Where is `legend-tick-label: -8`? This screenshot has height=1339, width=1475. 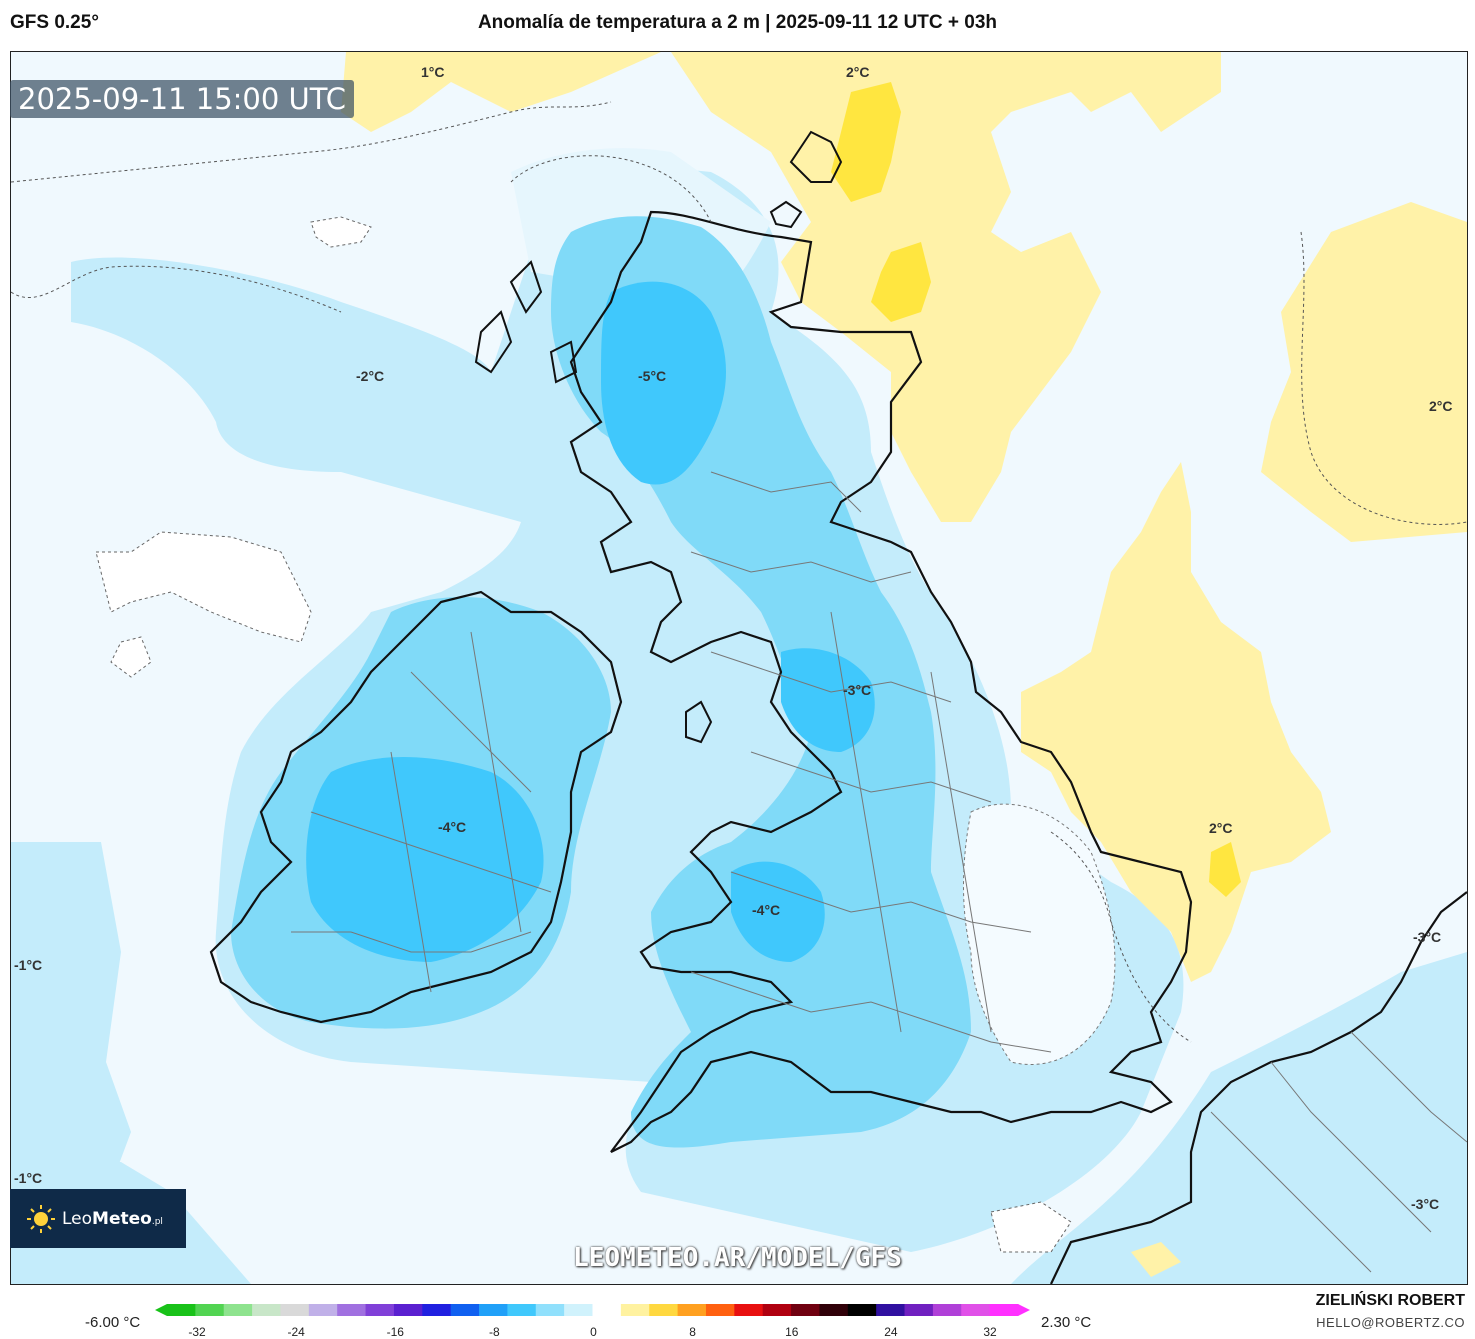
legend-tick-label: -8 is located at coordinates (494, 1332).